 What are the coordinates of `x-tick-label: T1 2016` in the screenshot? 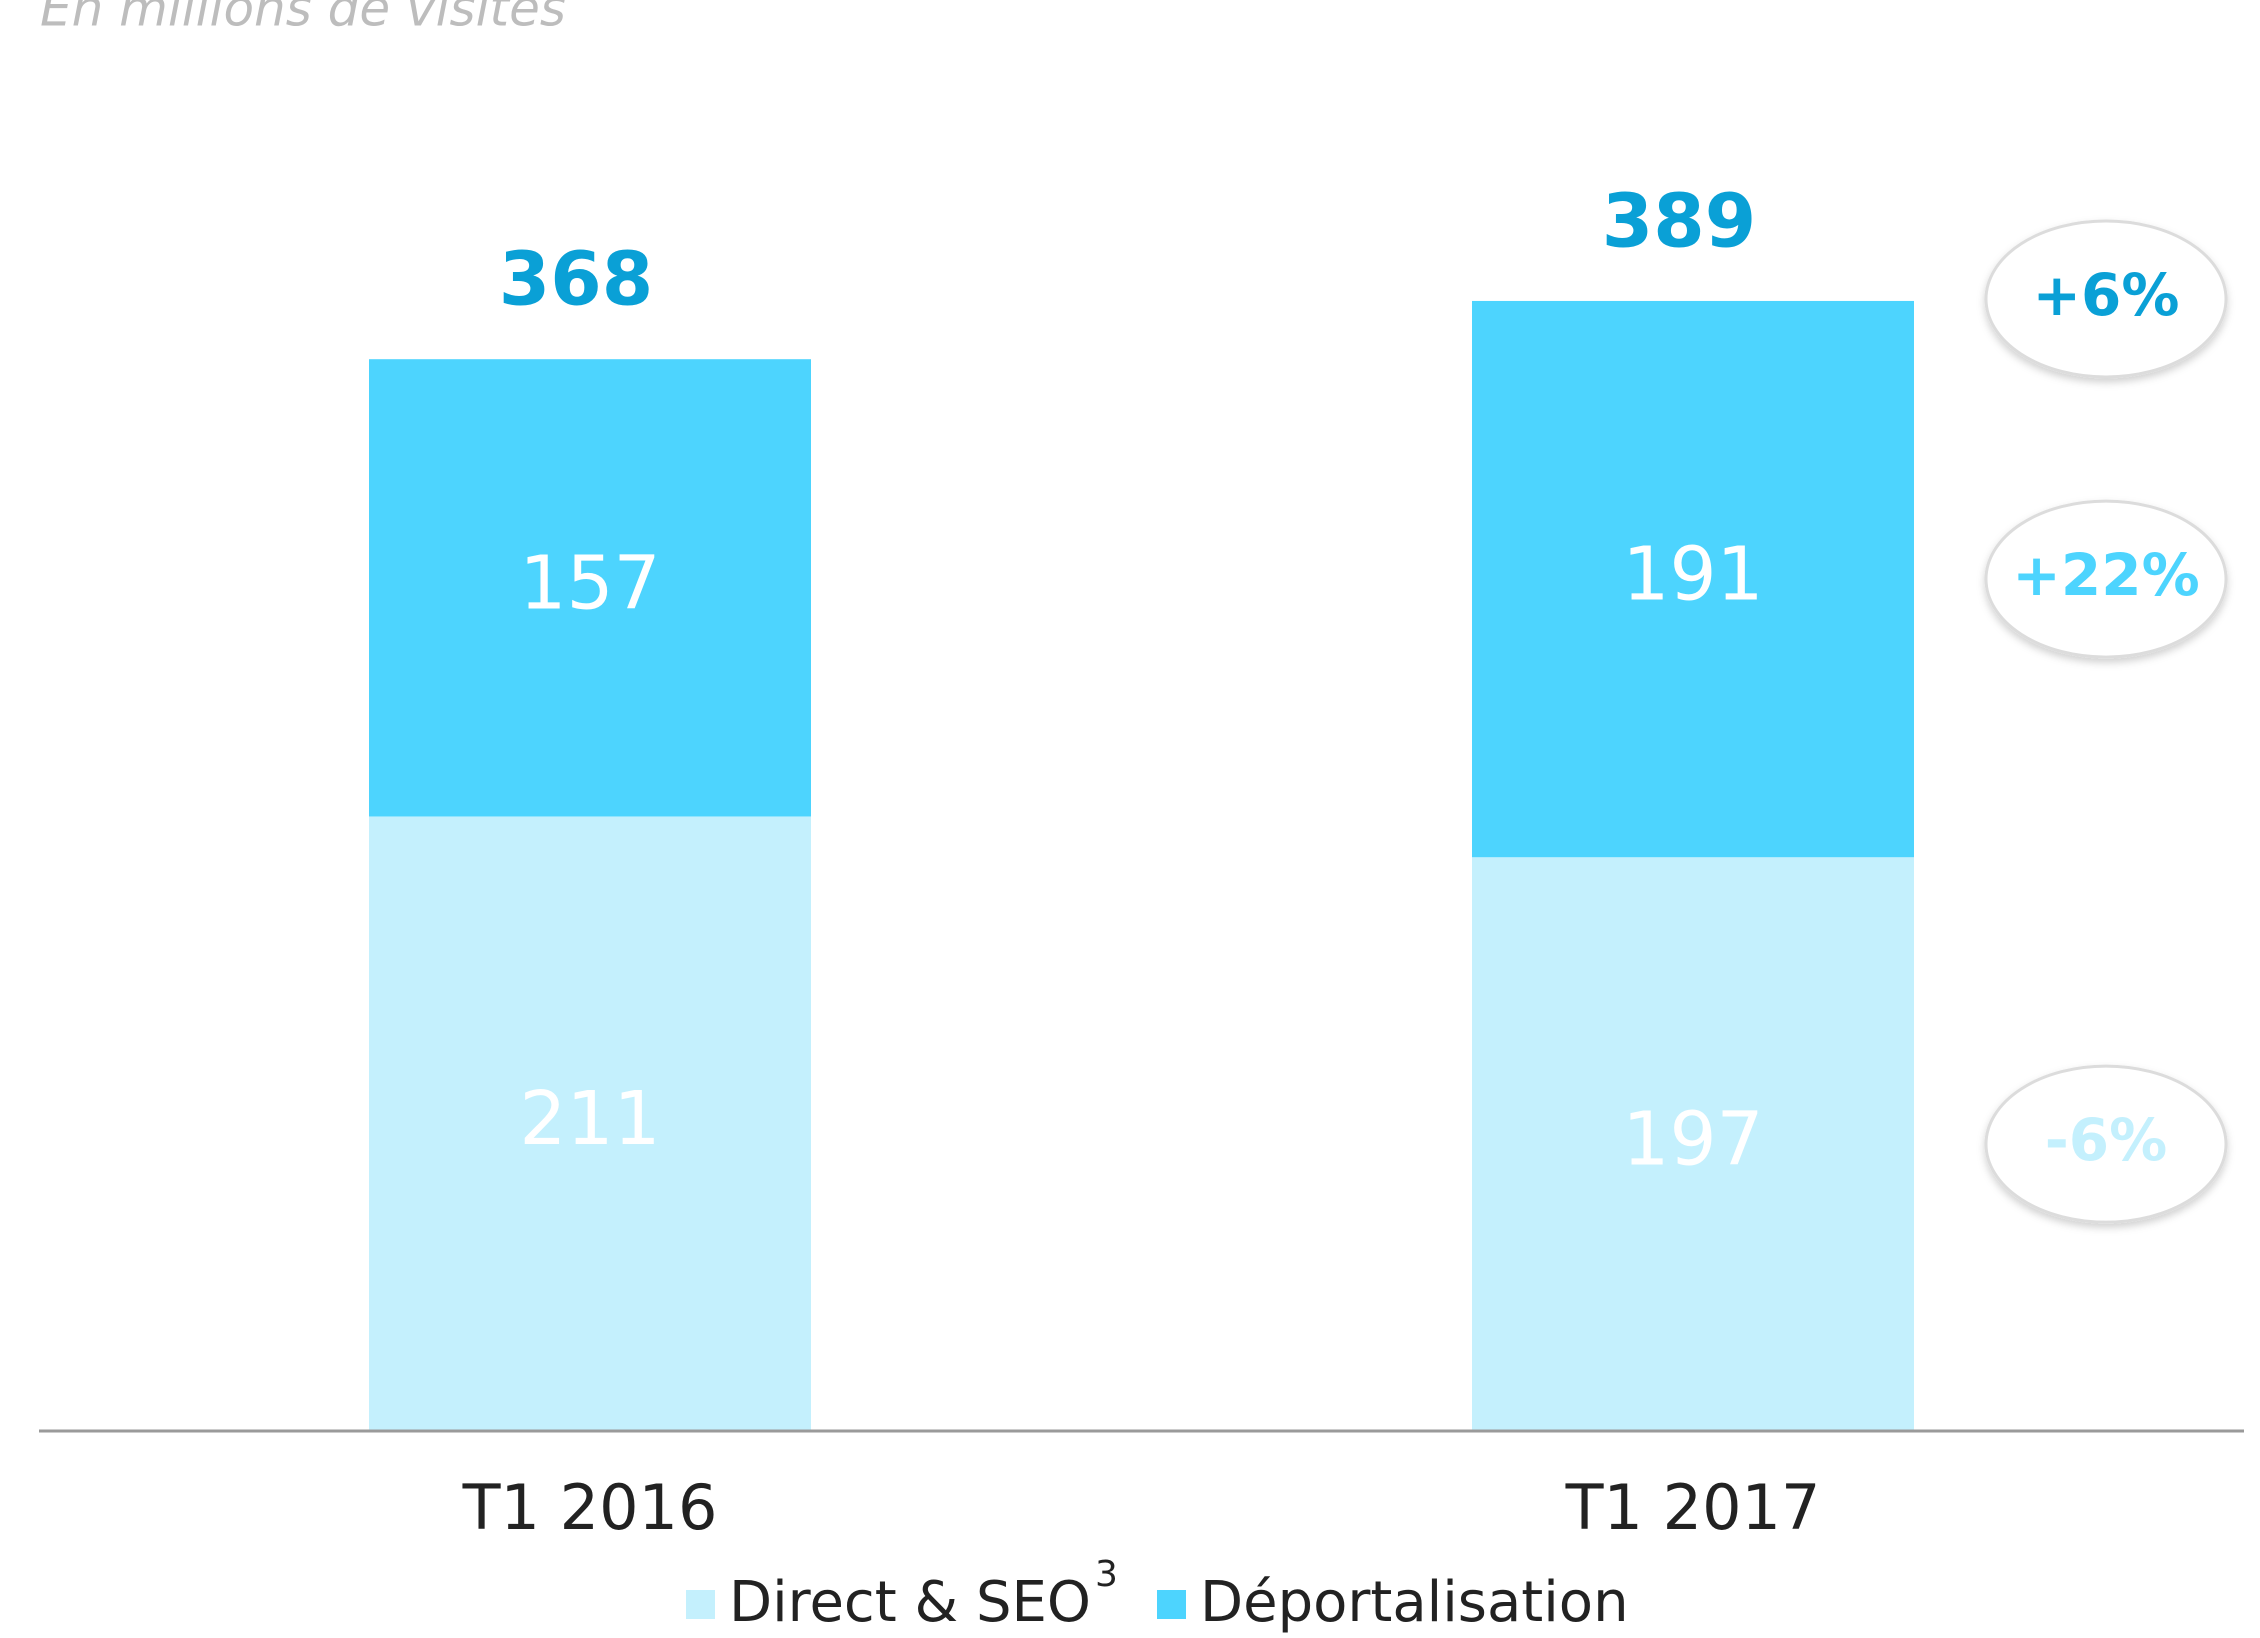 It's located at (590, 1507).